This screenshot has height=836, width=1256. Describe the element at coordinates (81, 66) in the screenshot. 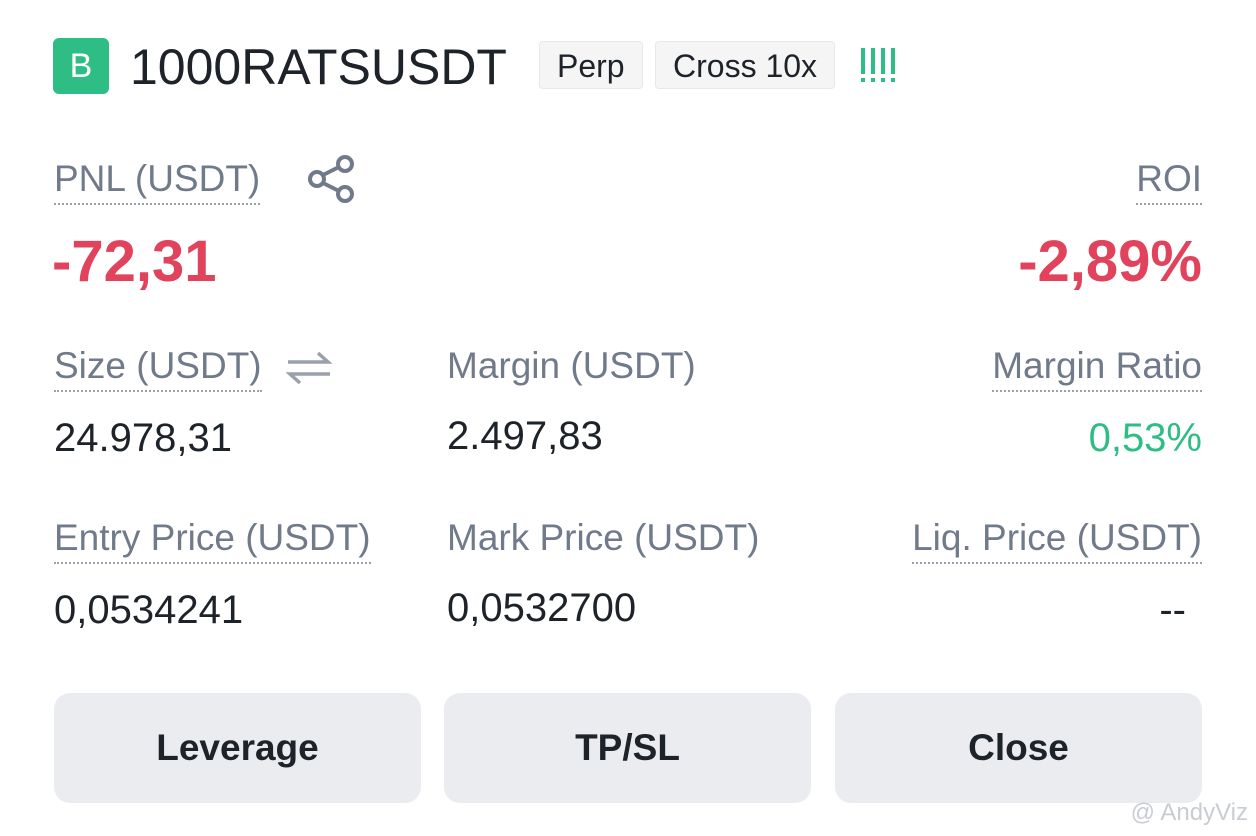

I see `badge: B` at that location.